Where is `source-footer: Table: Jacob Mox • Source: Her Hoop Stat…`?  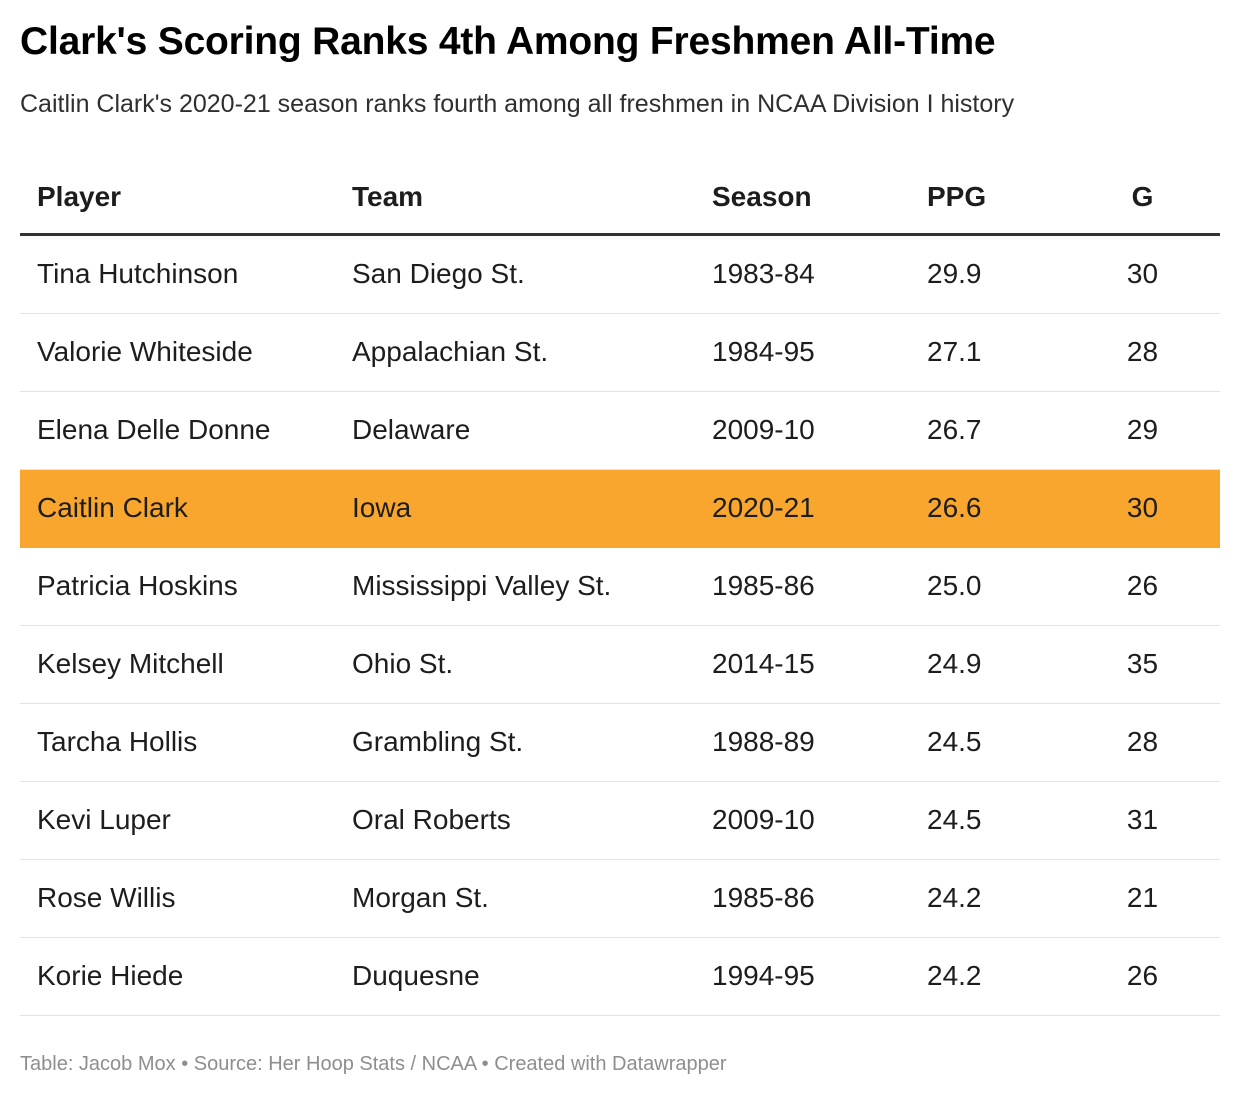
source-footer: Table: Jacob Mox • Source: Her Hoop Stat… is located at coordinates (373, 1064).